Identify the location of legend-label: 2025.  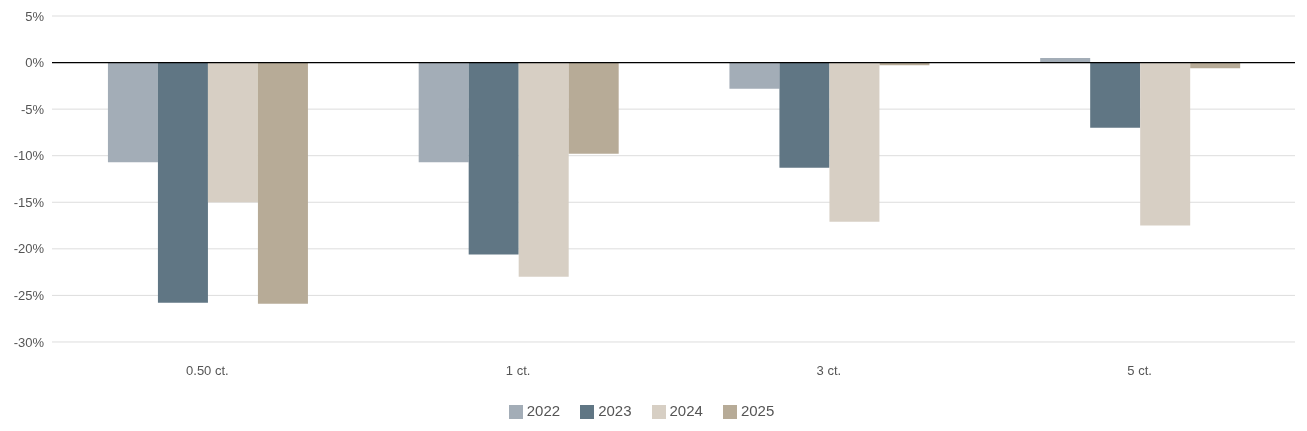
(757, 410).